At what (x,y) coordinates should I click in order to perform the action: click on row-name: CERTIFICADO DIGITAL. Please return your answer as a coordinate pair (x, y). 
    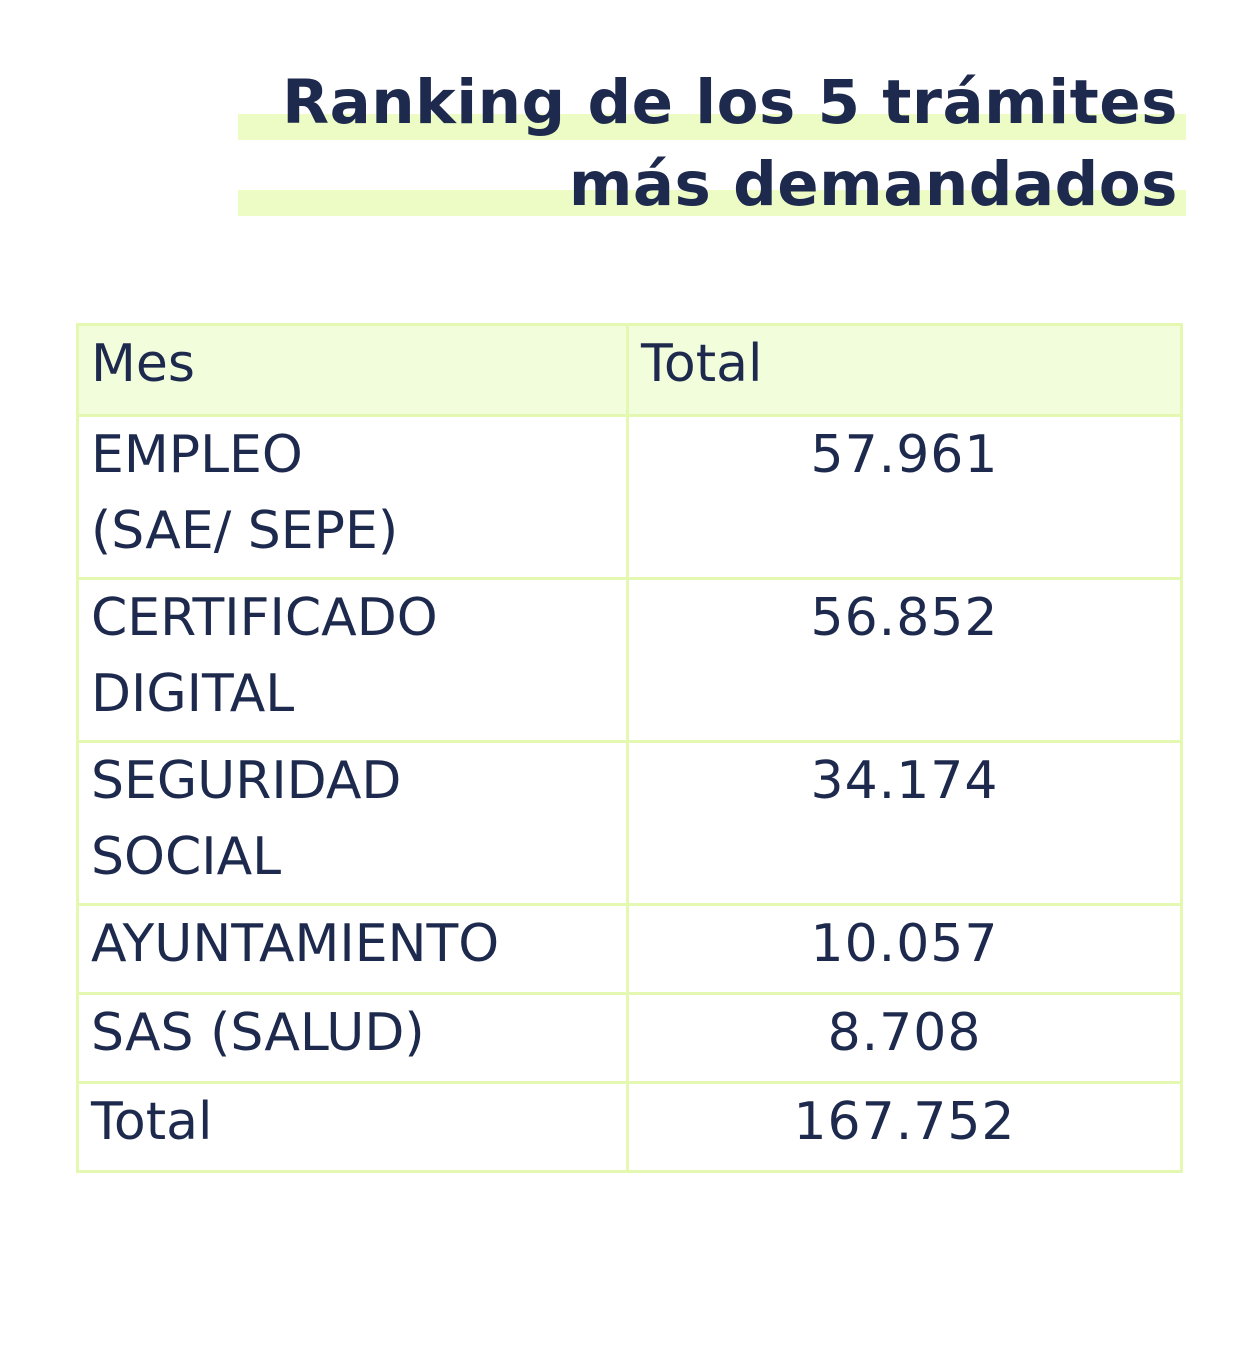
    Looking at the image, I should click on (352, 660).